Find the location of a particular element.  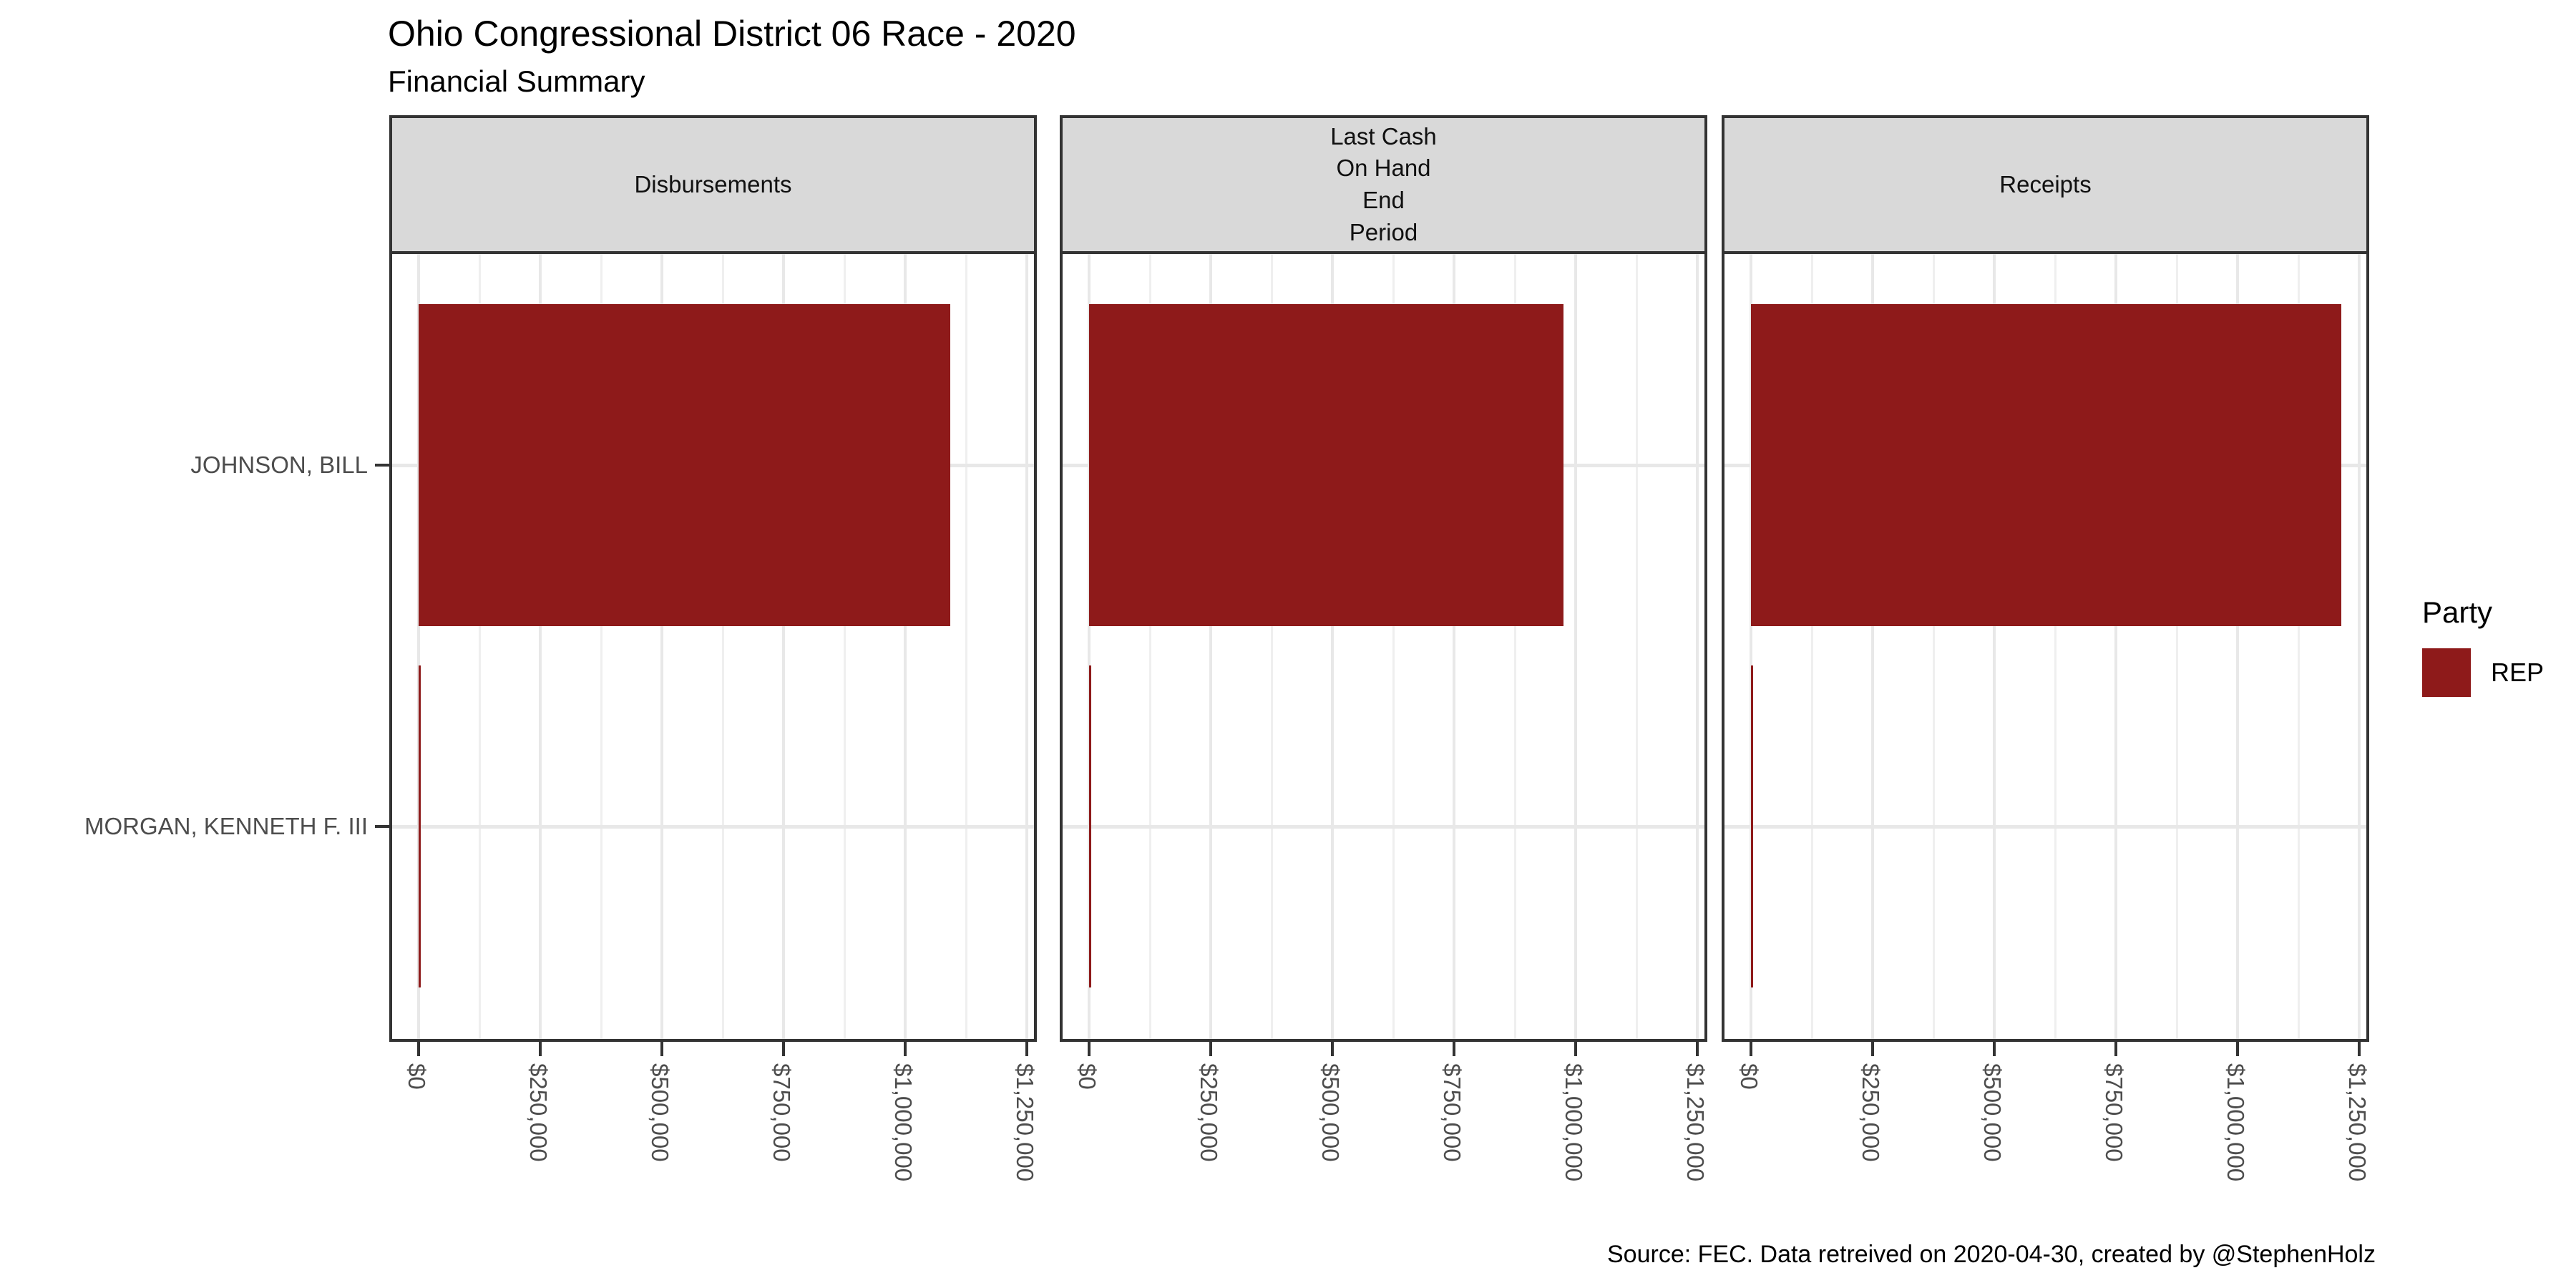

facet-strip-disbursements: Disbursements is located at coordinates (713, 183).